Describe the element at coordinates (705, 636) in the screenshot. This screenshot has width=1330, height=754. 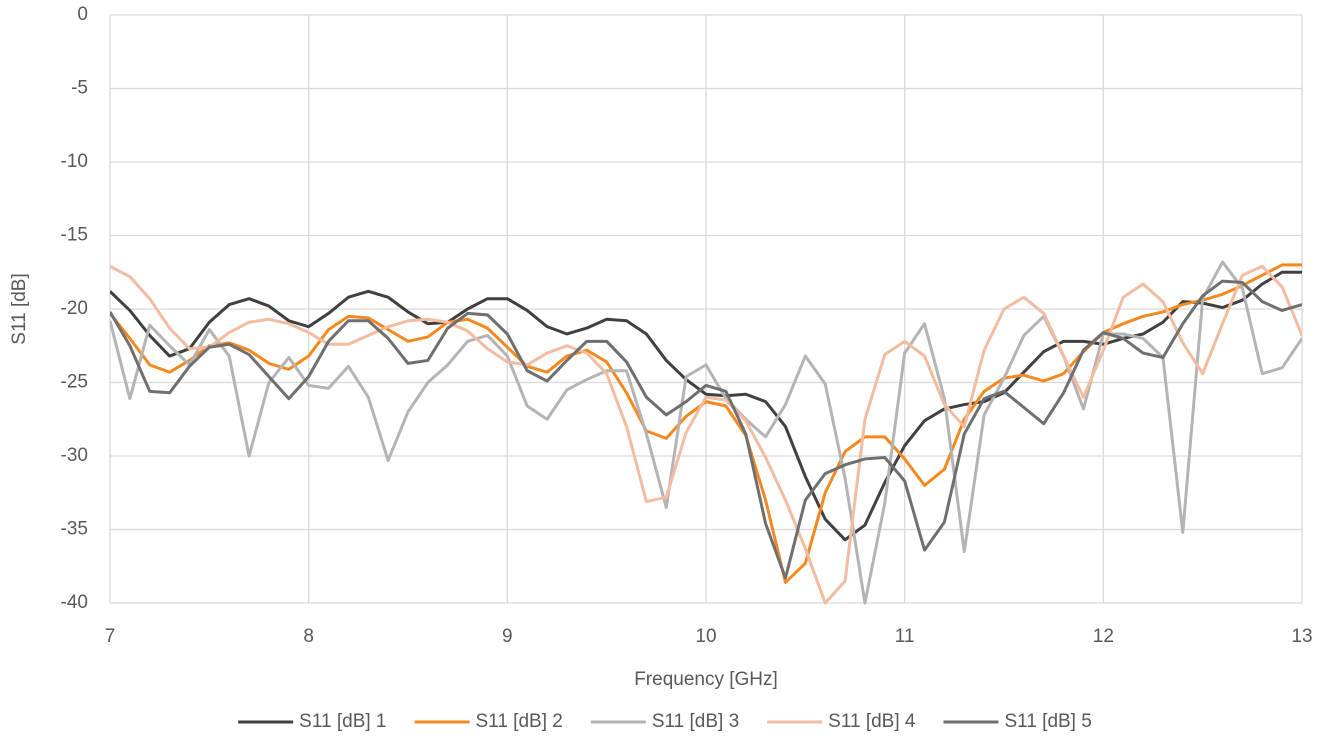
I see `x-tick-label: 10` at that location.